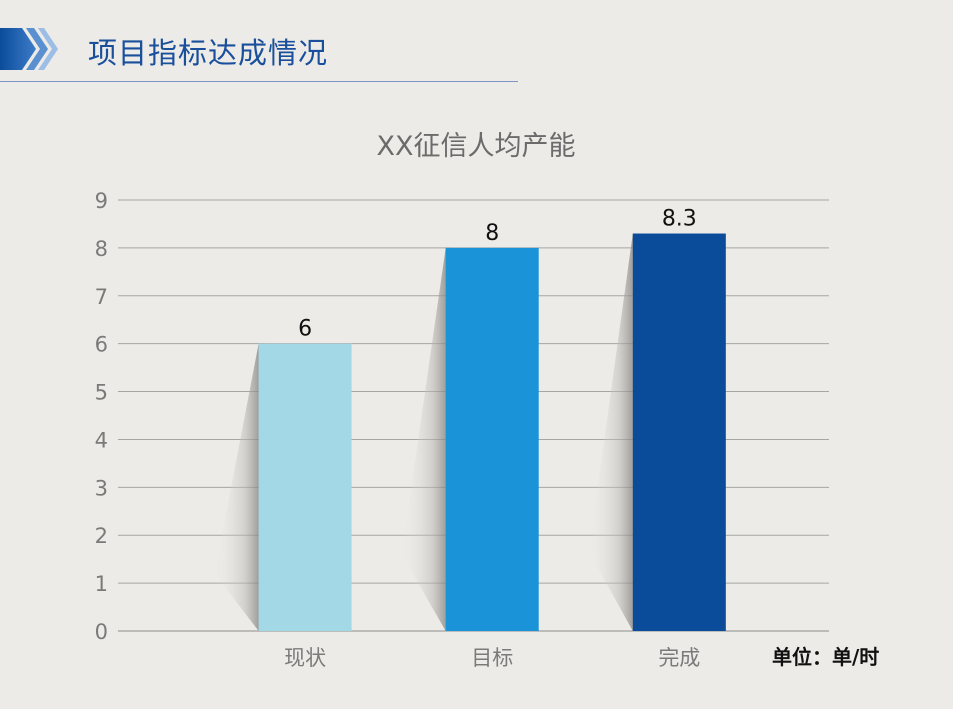 This screenshot has height=709, width=953. What do you see at coordinates (476, 146) in the screenshot?
I see `chart-title: XX征信人均产能` at bounding box center [476, 146].